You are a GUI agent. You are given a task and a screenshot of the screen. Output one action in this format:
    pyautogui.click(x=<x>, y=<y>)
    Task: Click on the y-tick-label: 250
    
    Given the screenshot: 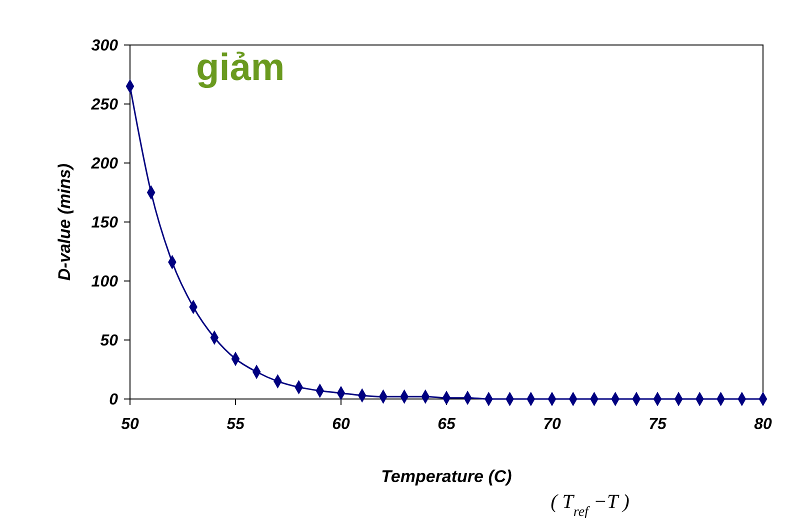 What is the action you would take?
    pyautogui.click(x=104, y=105)
    